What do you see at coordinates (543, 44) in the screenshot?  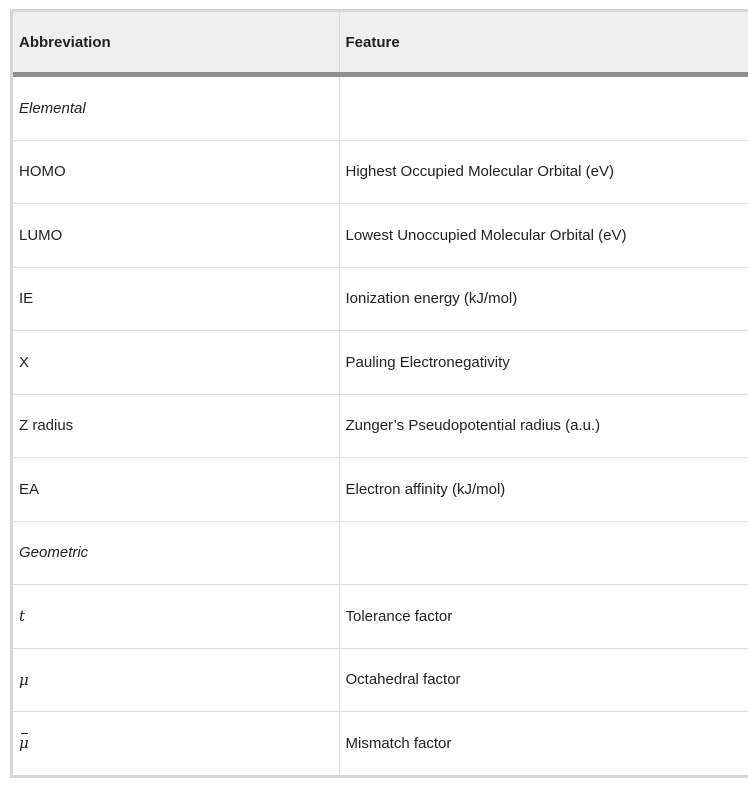 I see `header-feature: Feature` at bounding box center [543, 44].